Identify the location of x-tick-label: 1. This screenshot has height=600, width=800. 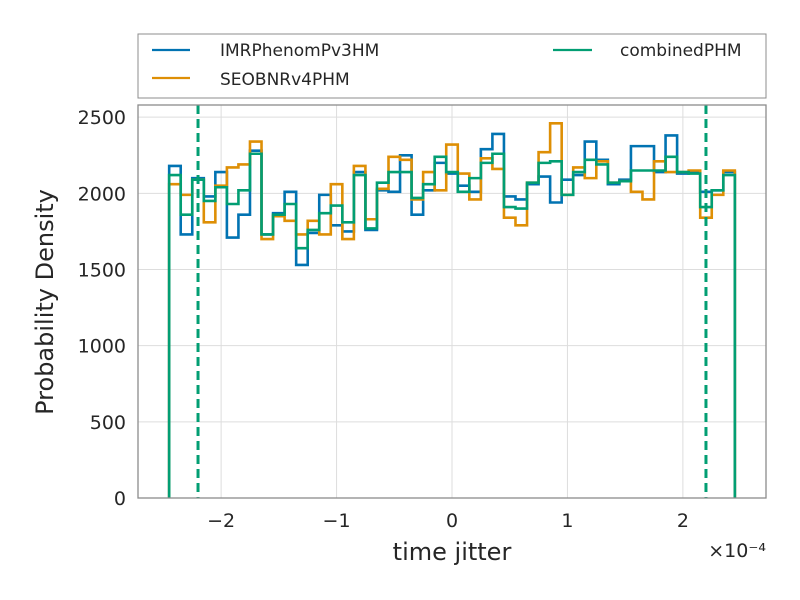
(567, 521).